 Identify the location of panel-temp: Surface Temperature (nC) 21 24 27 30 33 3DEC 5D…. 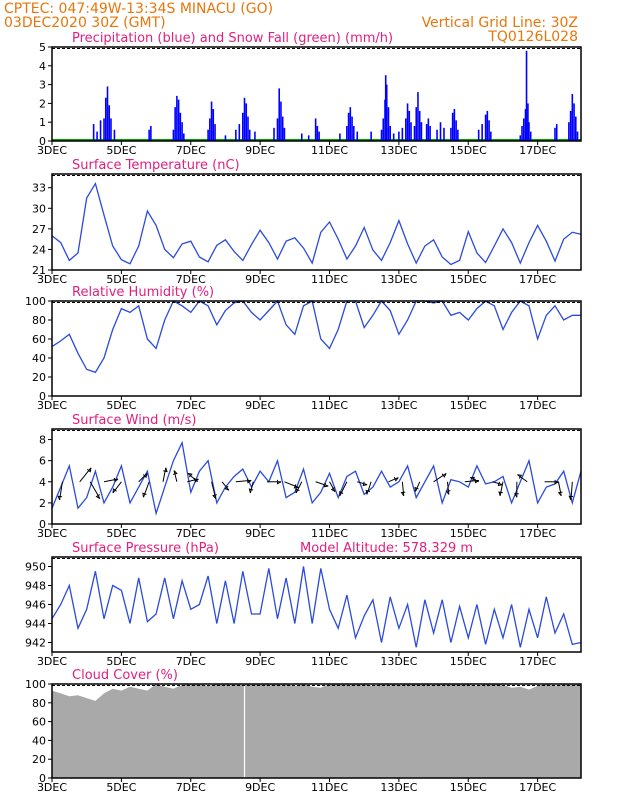
(307, 222).